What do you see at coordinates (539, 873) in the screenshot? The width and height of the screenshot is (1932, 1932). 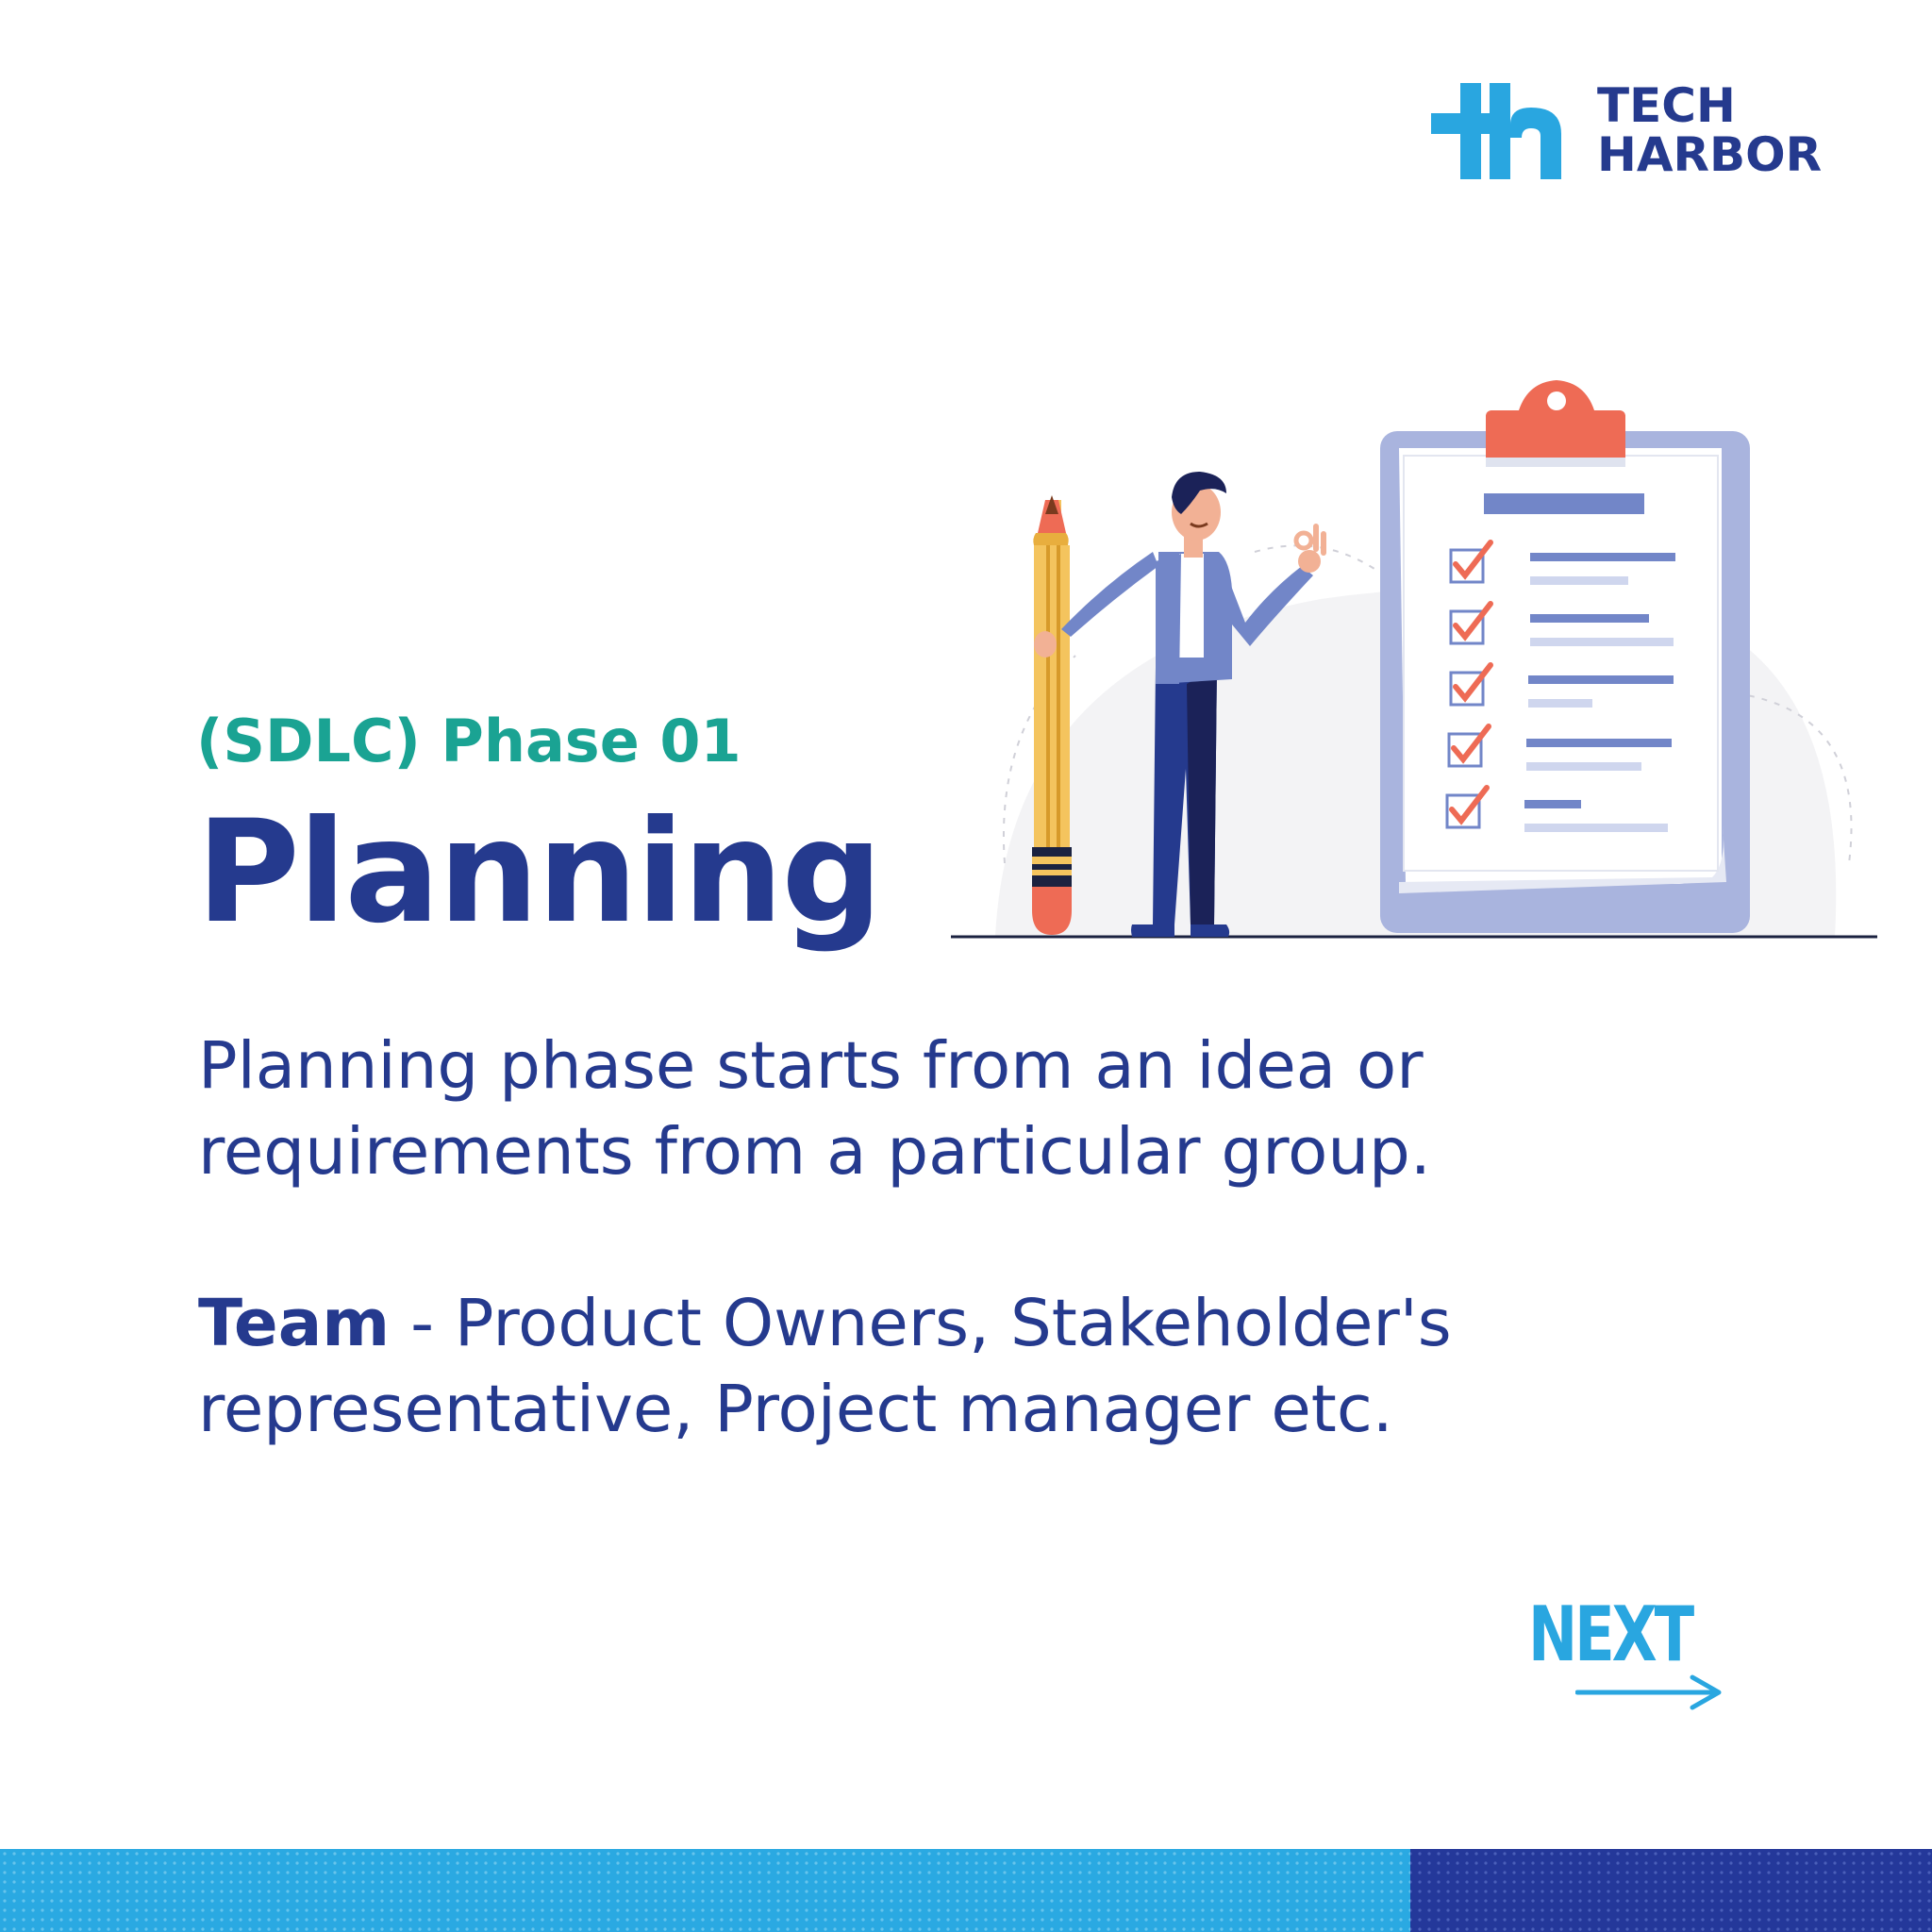 I see `page-title: Planning` at bounding box center [539, 873].